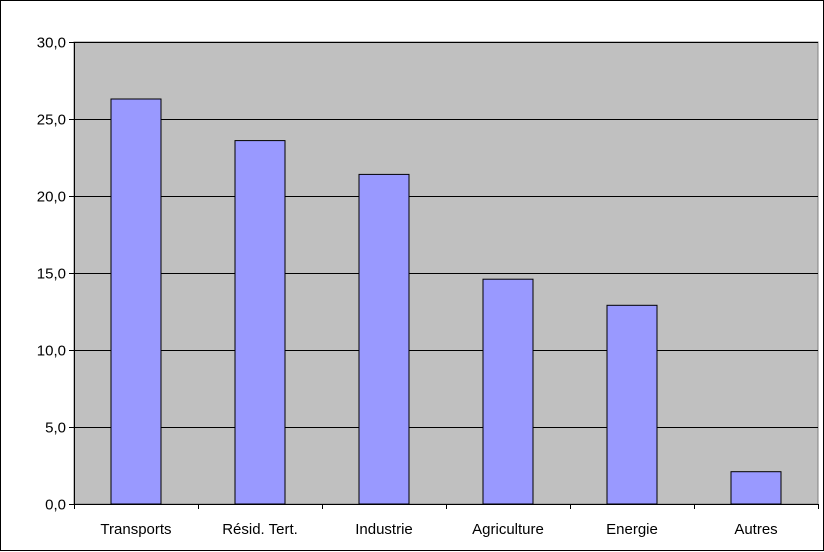  Describe the element at coordinates (508, 529) in the screenshot. I see `x-tick-label: Agriculture` at that location.